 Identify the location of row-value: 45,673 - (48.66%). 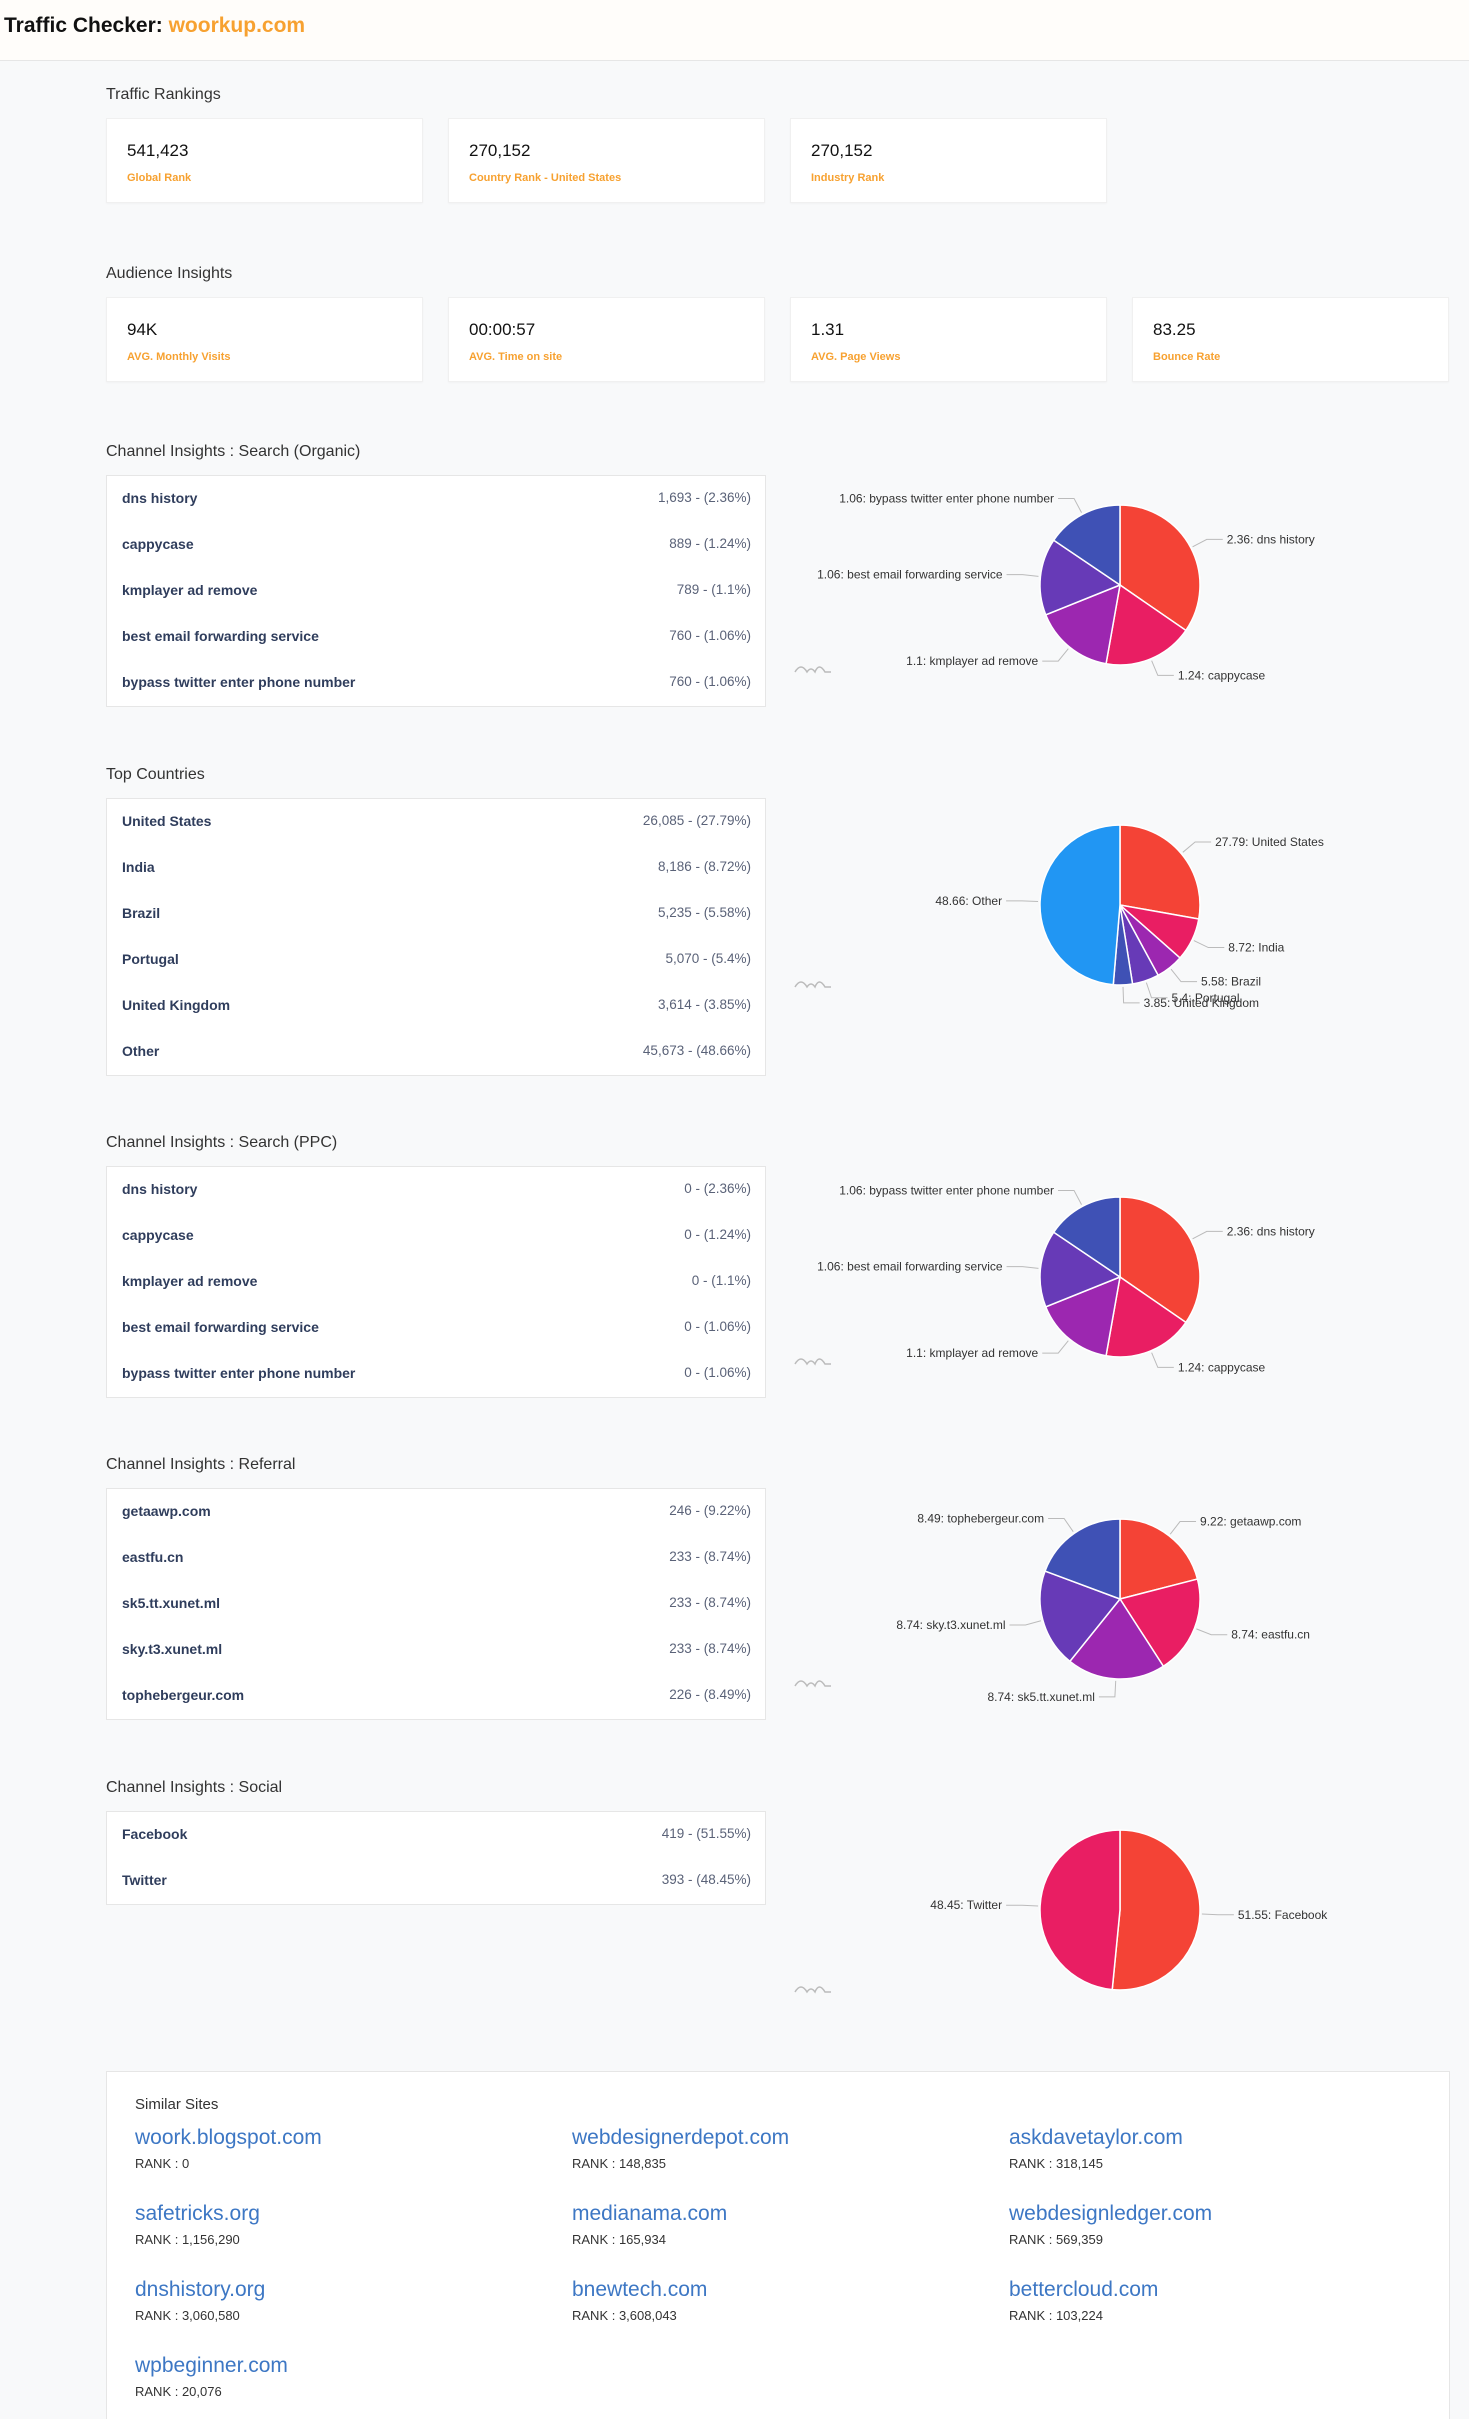
(696, 1050).